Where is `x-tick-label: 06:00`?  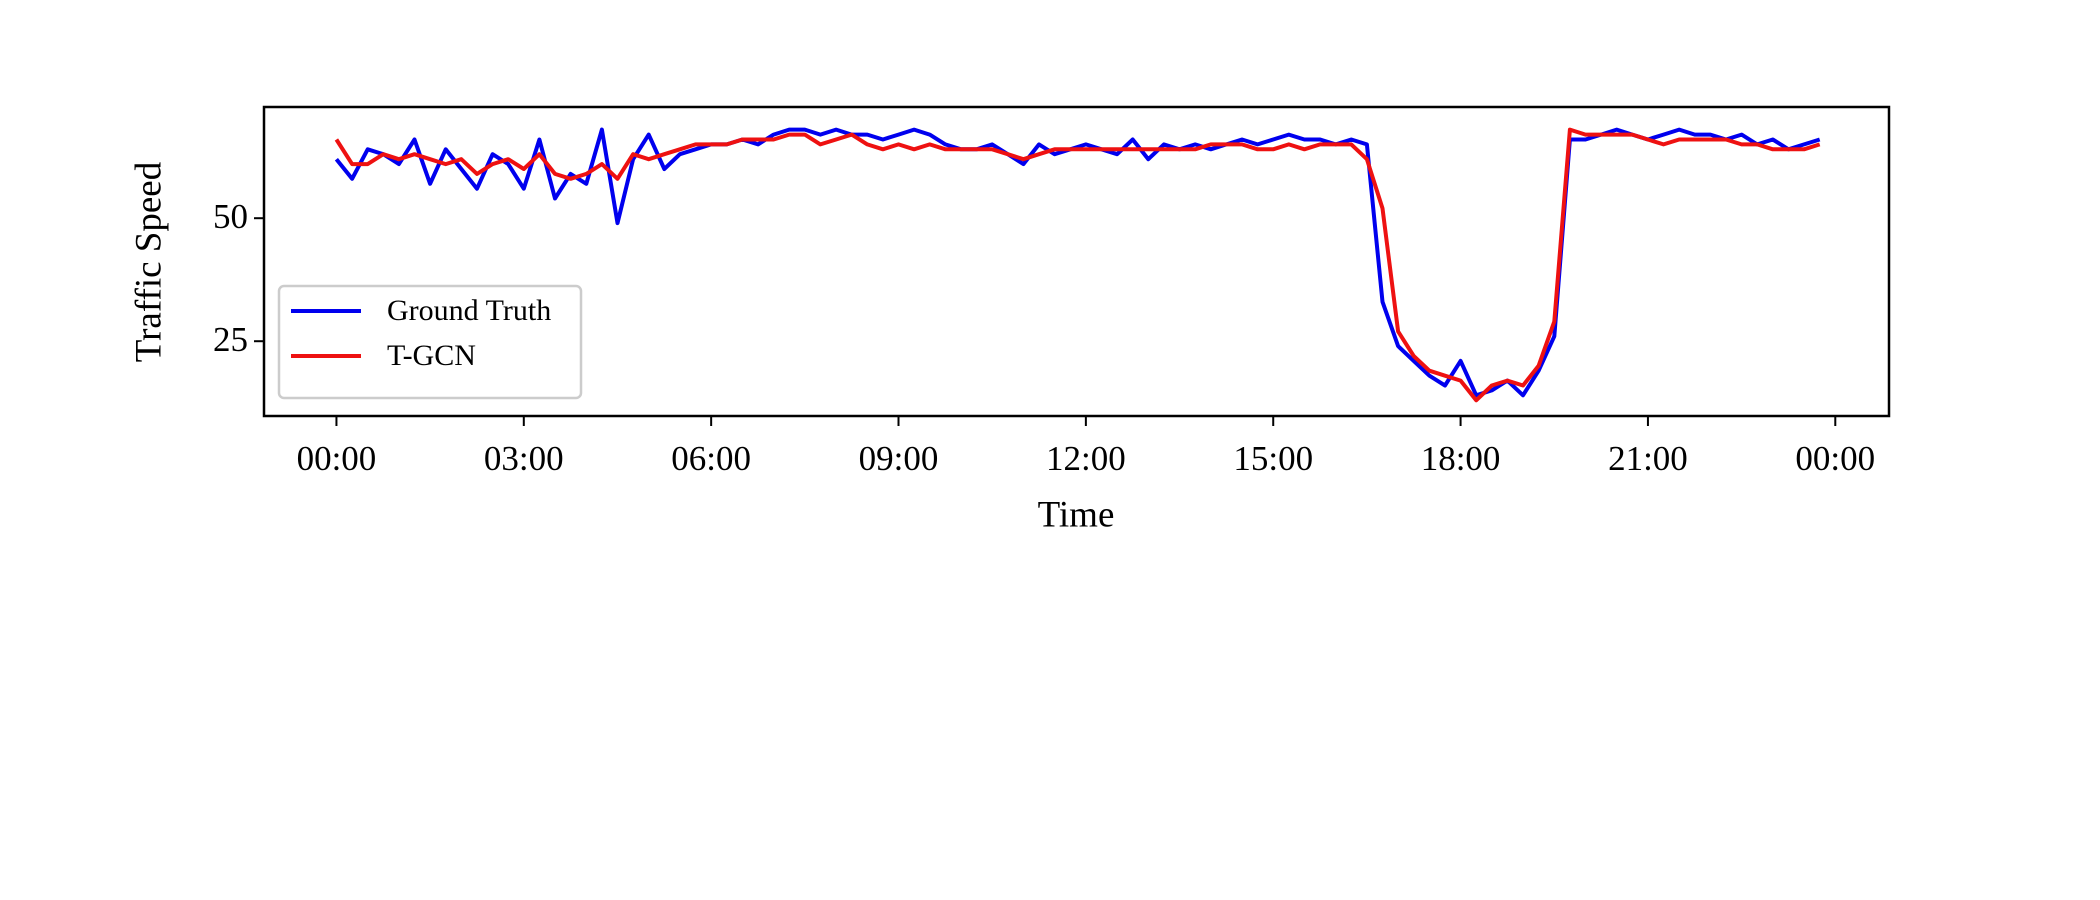
x-tick-label: 06:00 is located at coordinates (711, 458).